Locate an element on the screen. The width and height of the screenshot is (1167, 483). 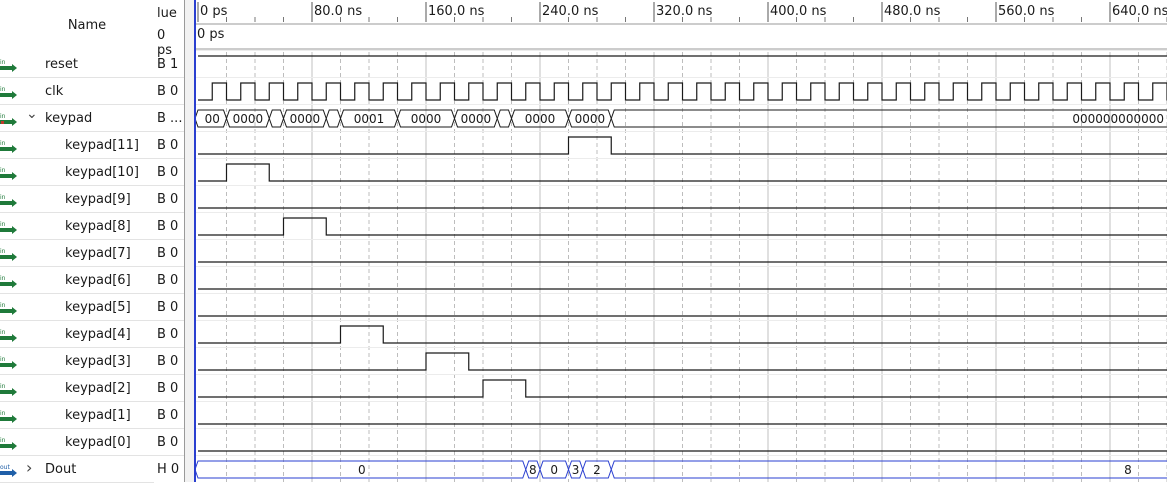
dout-bus-label: 8 is located at coordinates (533, 470).